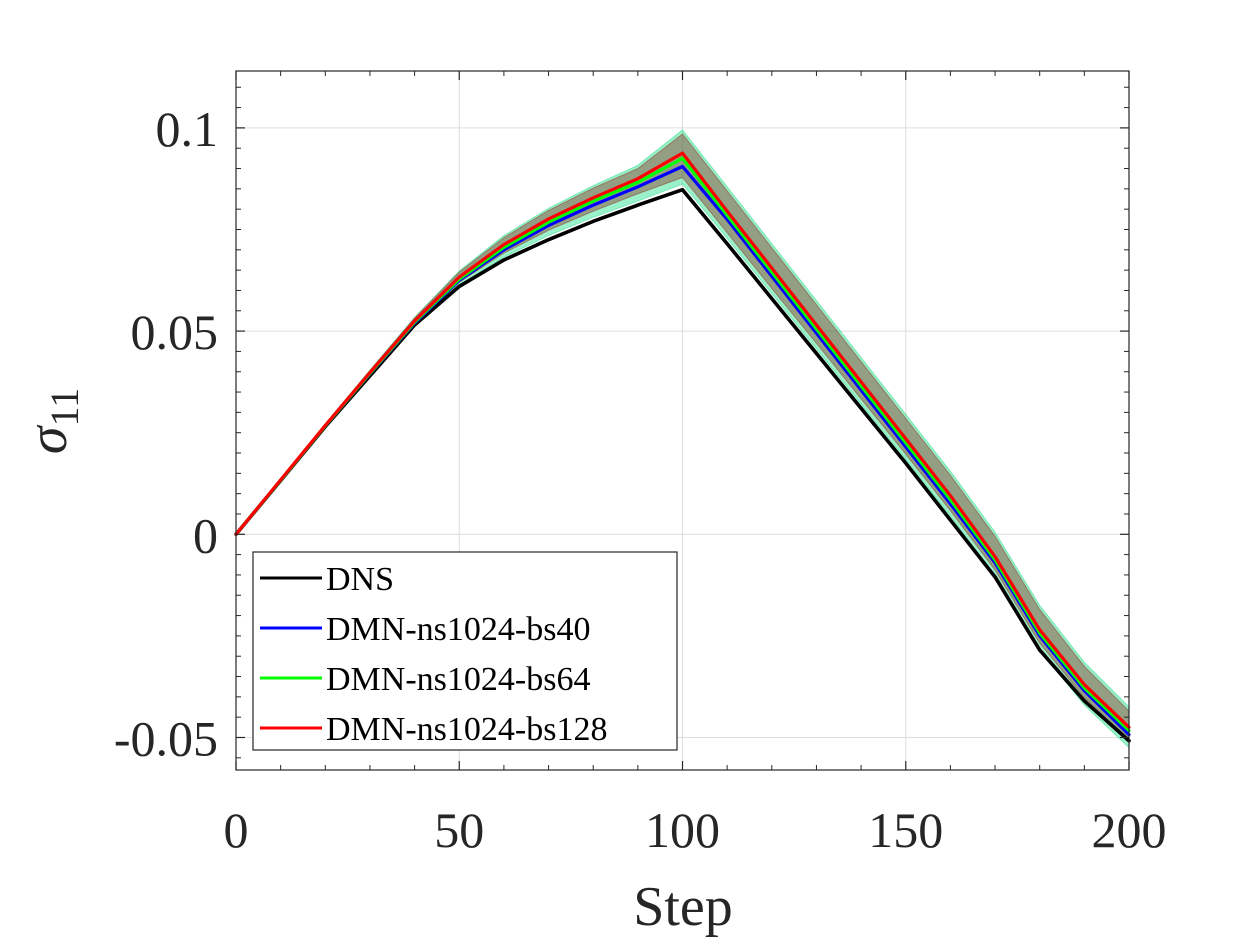 The image size is (1250, 938). What do you see at coordinates (905, 830) in the screenshot?
I see `x-tick-label: 150` at bounding box center [905, 830].